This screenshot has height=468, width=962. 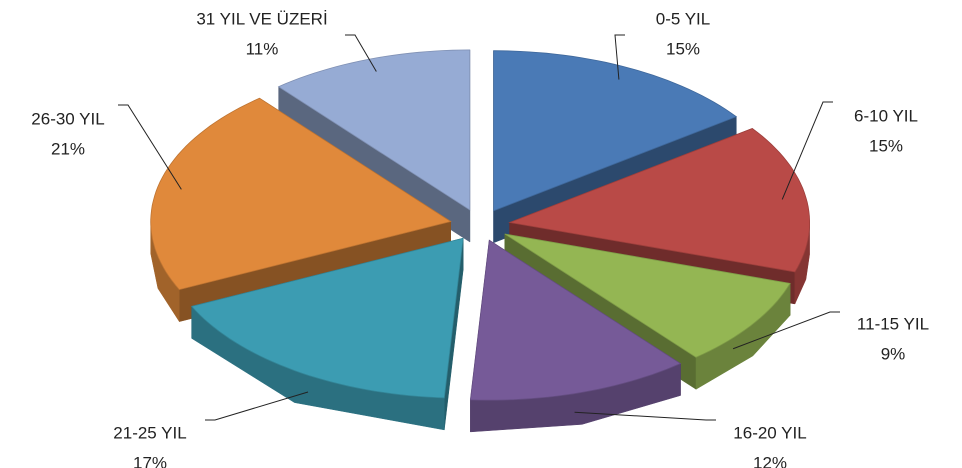 What do you see at coordinates (68, 148) in the screenshot?
I see `slice-value-label: 21%` at bounding box center [68, 148].